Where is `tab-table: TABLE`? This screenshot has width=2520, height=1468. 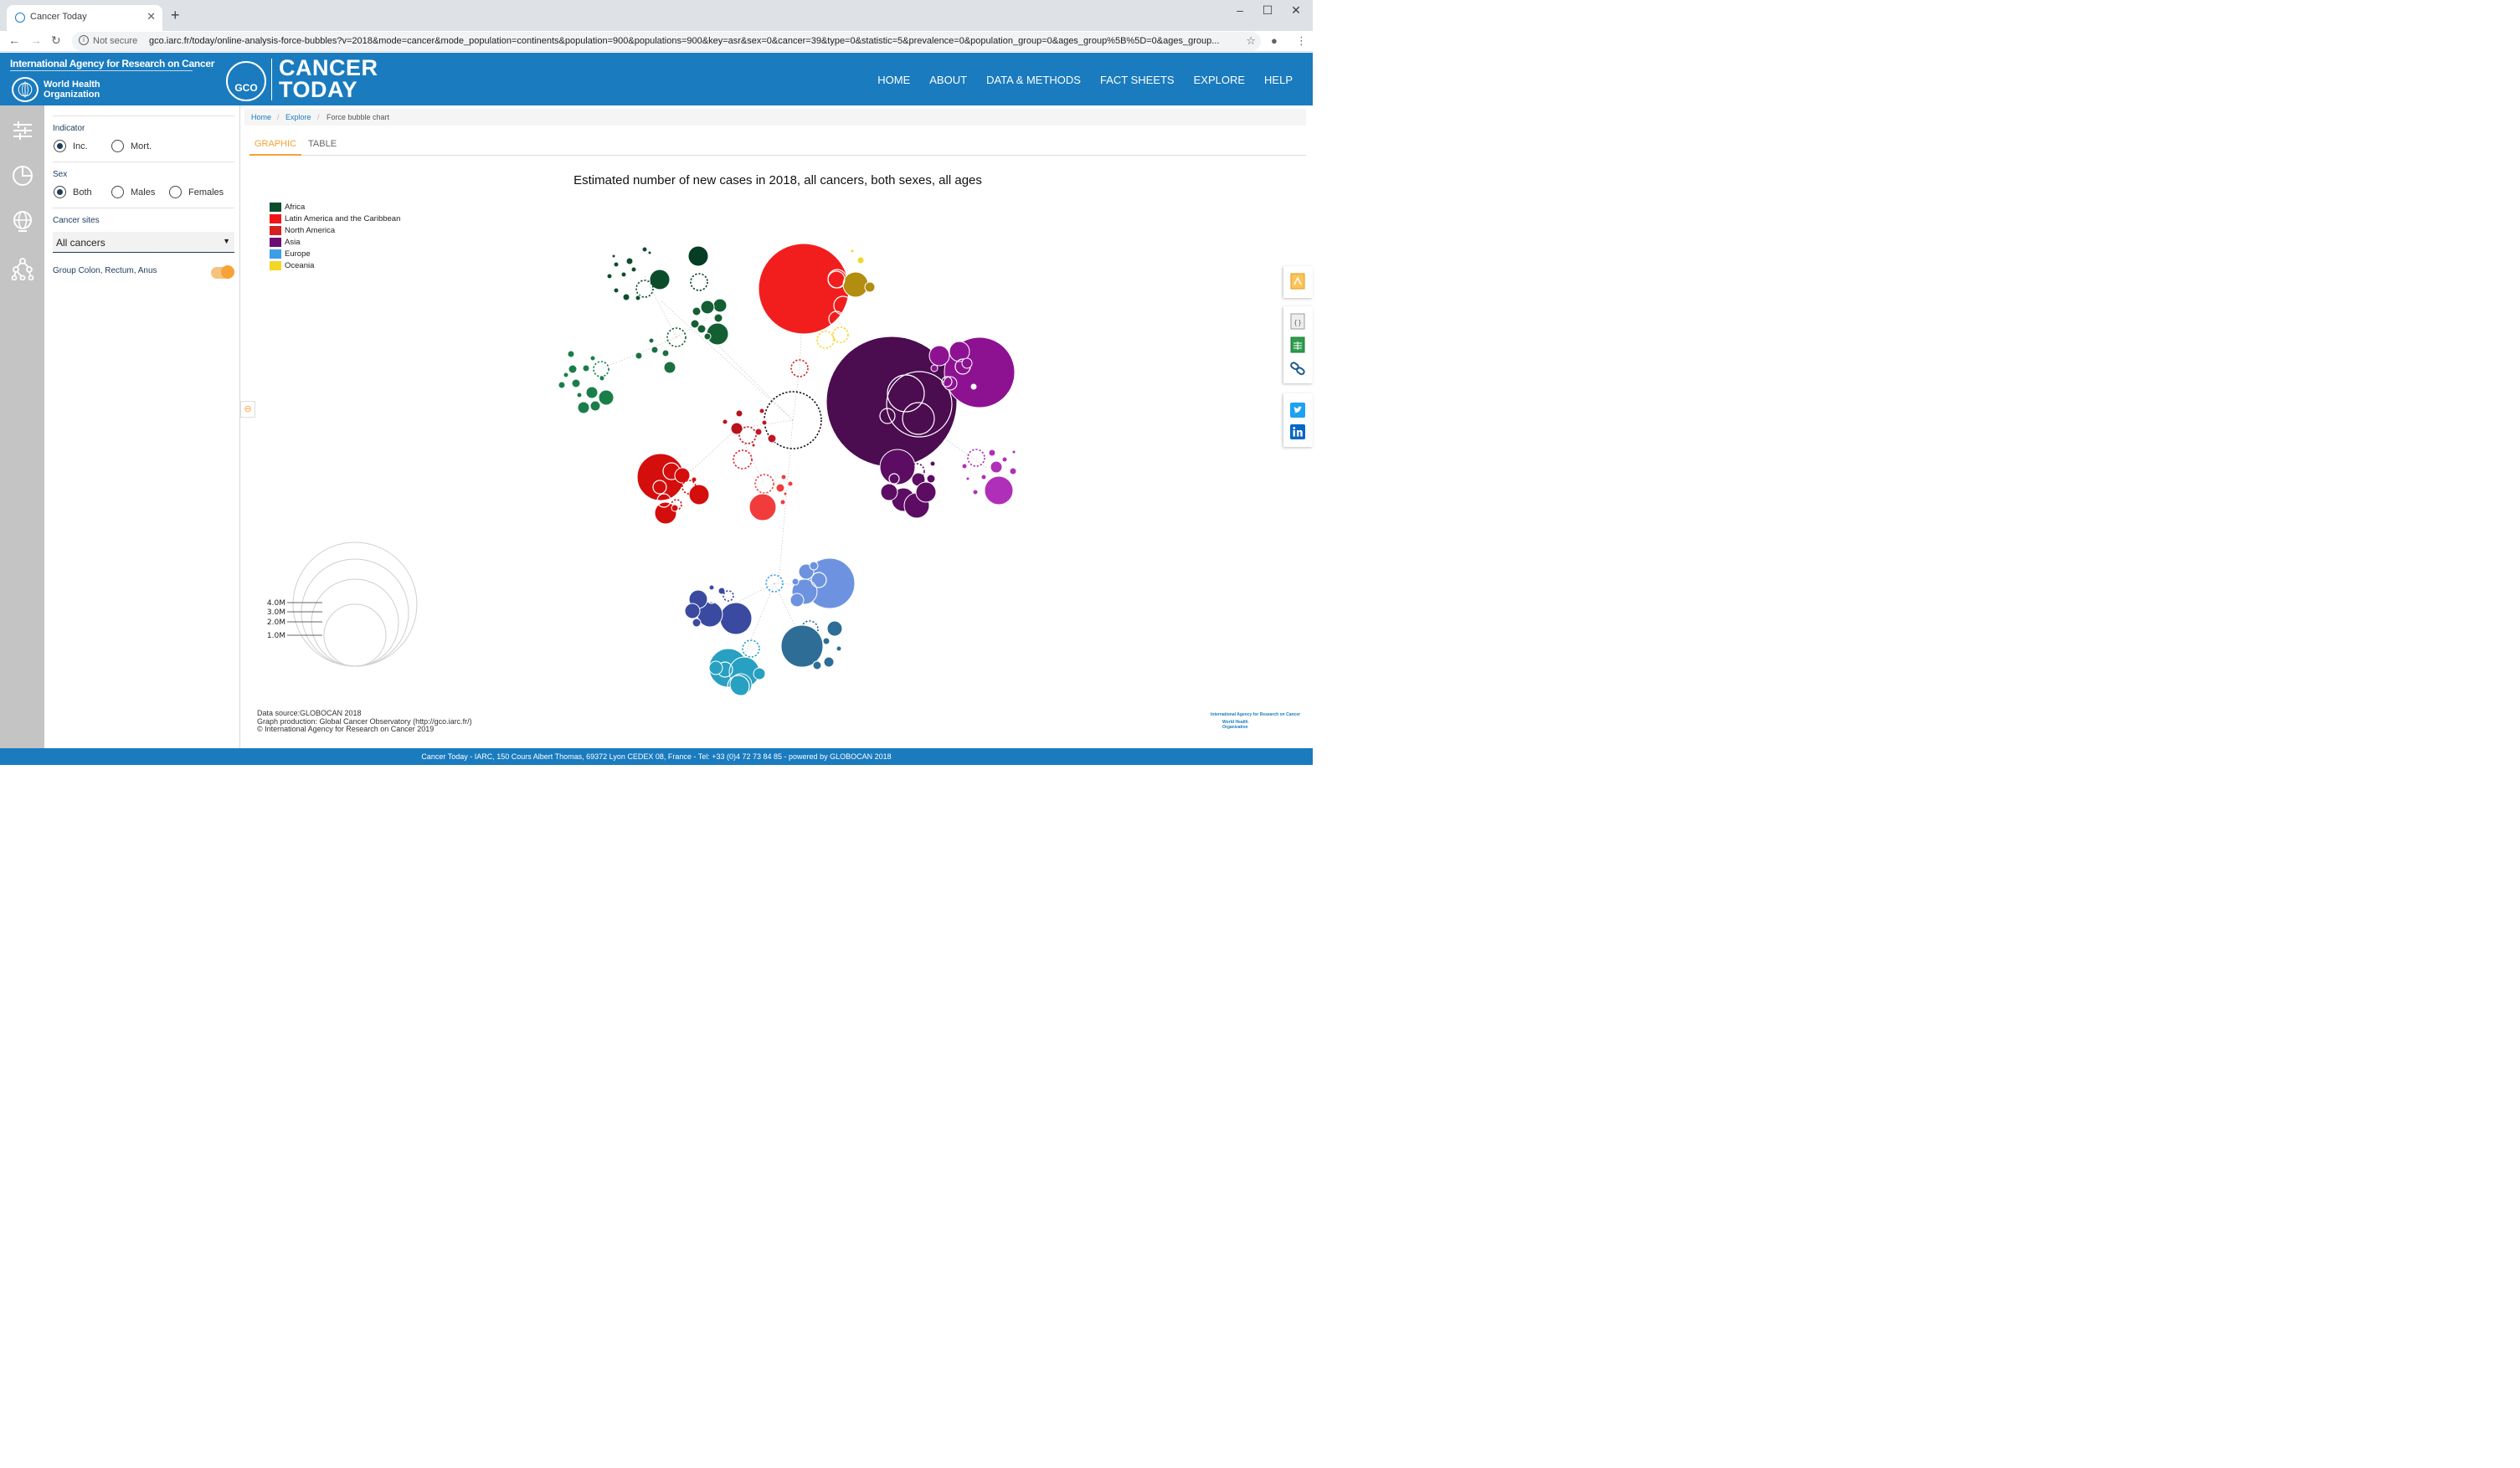 tab-table: TABLE is located at coordinates (322, 144).